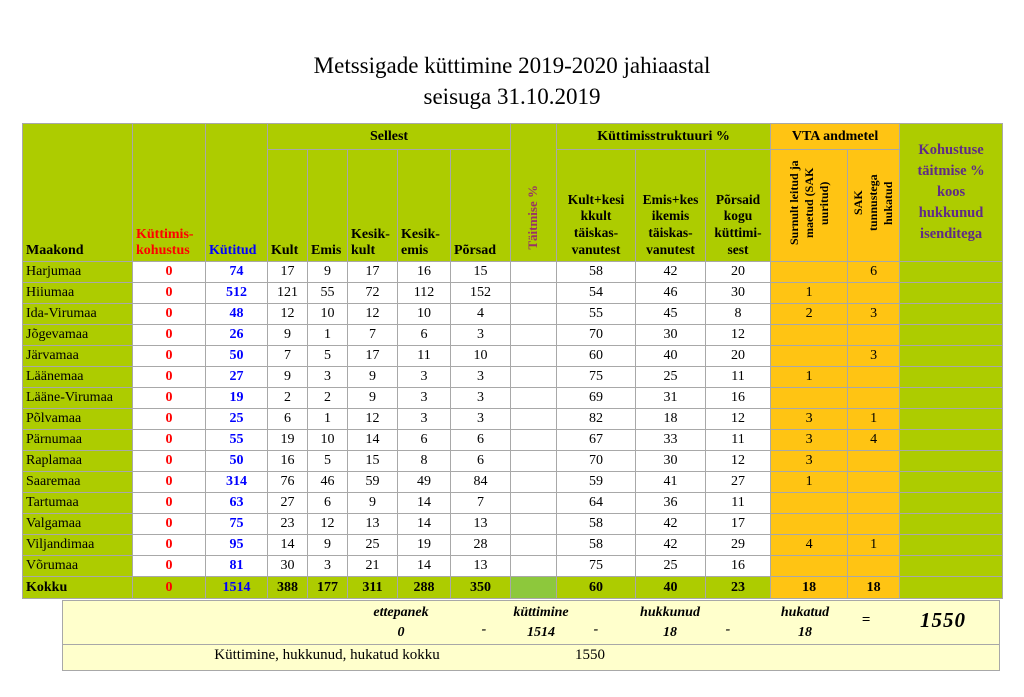 Image resolution: width=1024 pixels, height=697 pixels. Describe the element at coordinates (287, 587) in the screenshot. I see `cell-kult: 388` at that location.